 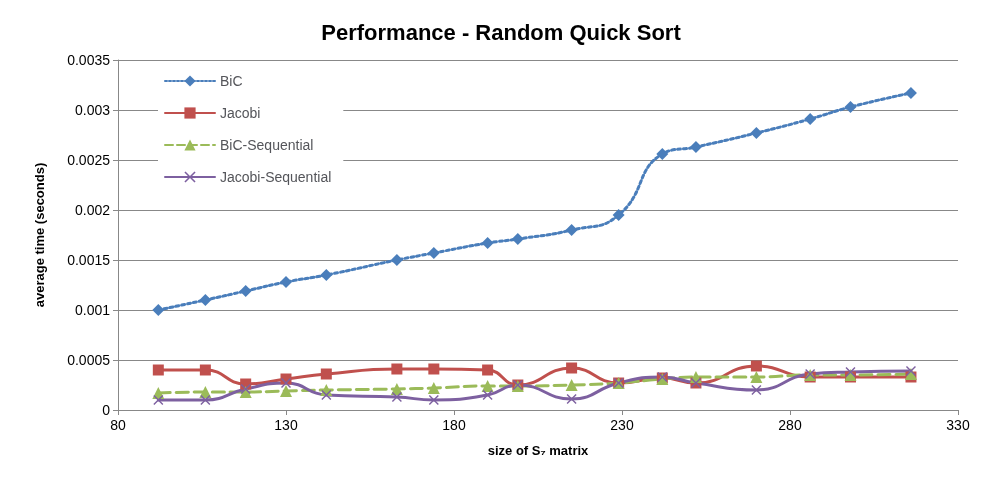 I want to click on legend-label: BiC, so click(x=231, y=81).